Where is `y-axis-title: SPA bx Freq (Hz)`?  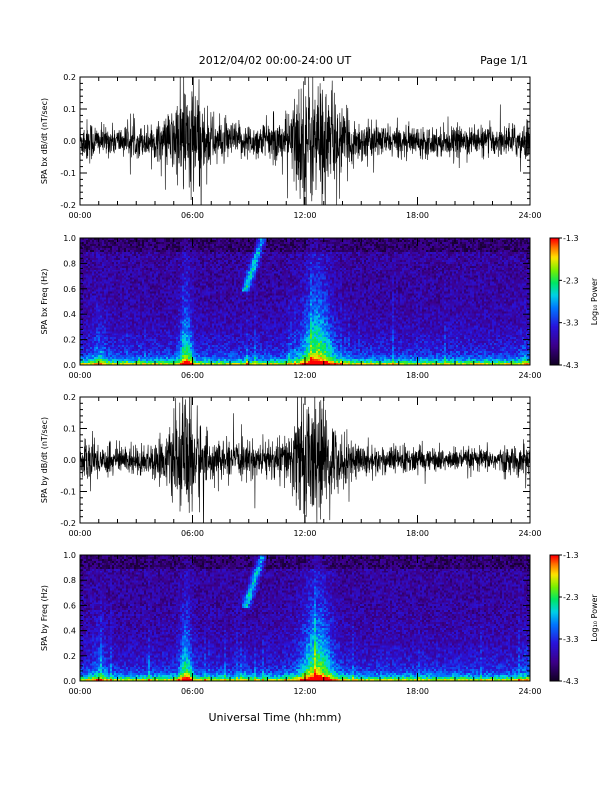 y-axis-title: SPA bx Freq (Hz) is located at coordinates (44, 302).